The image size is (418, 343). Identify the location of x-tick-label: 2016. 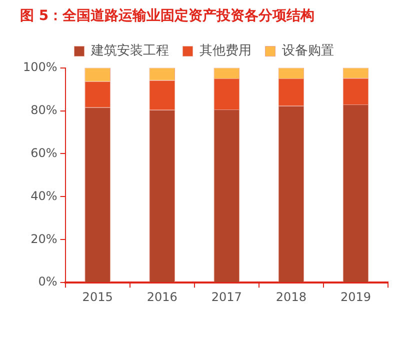
(162, 297).